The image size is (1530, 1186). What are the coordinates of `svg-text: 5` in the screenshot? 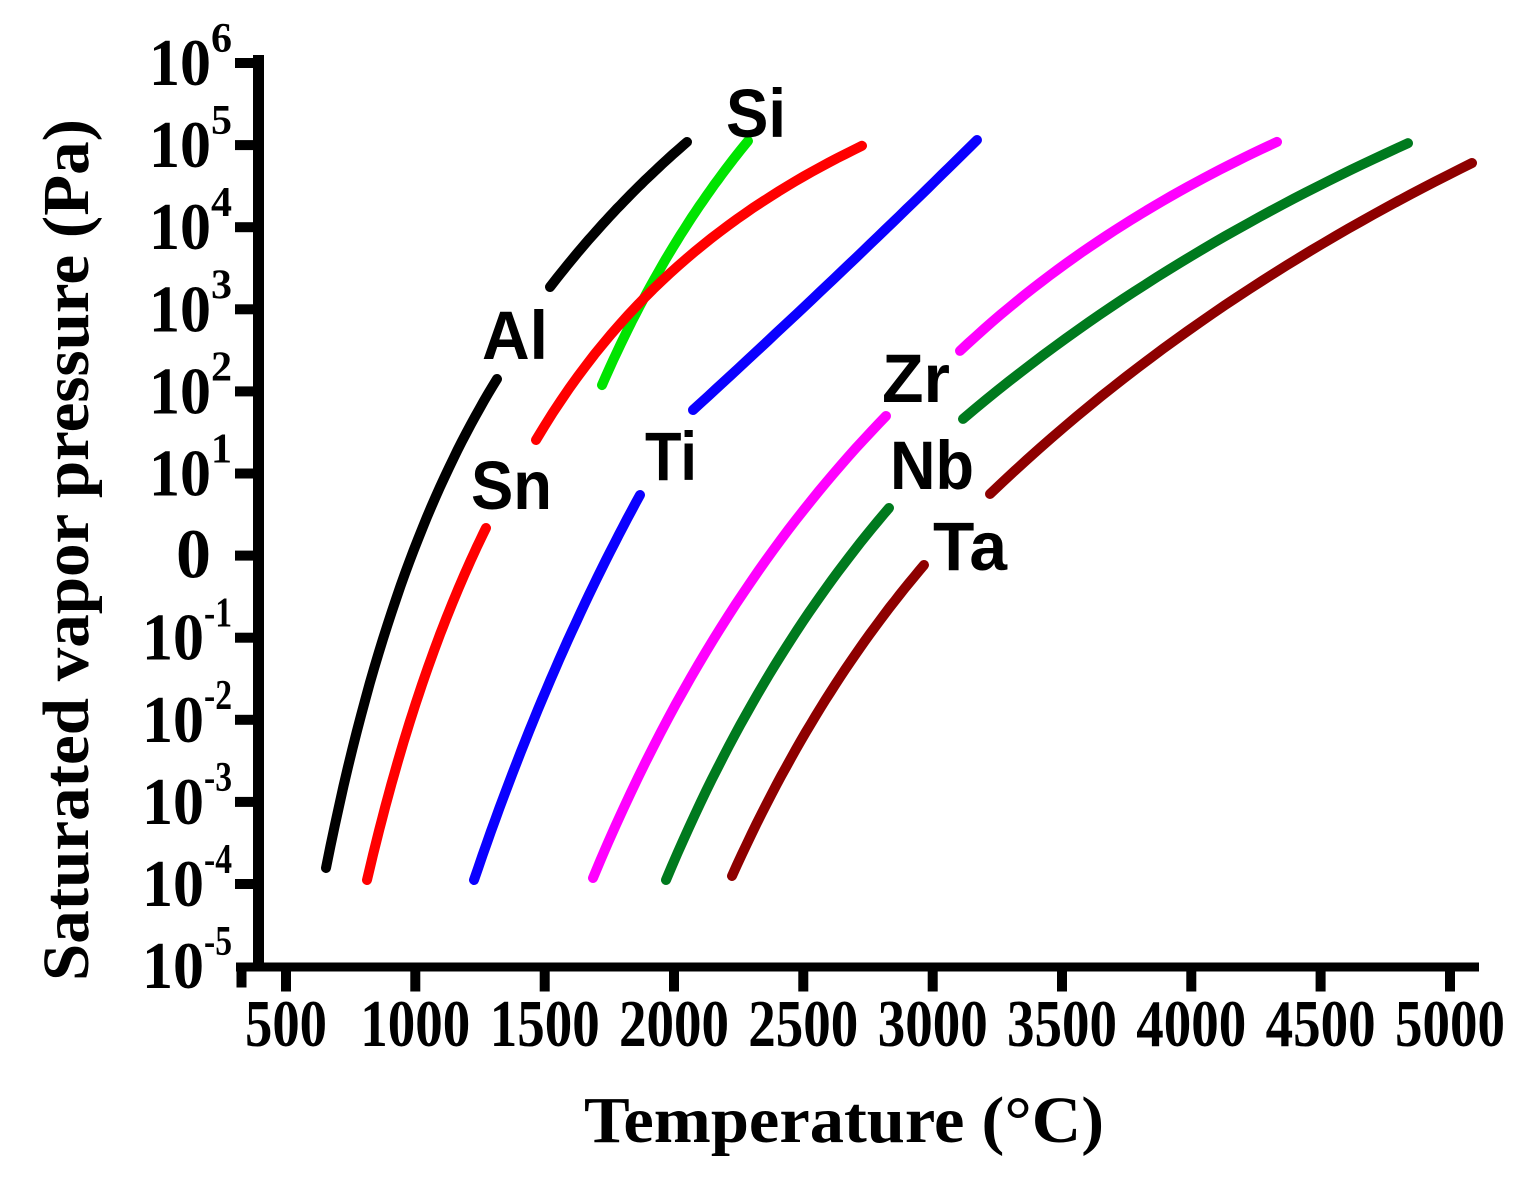 It's located at (221, 121).